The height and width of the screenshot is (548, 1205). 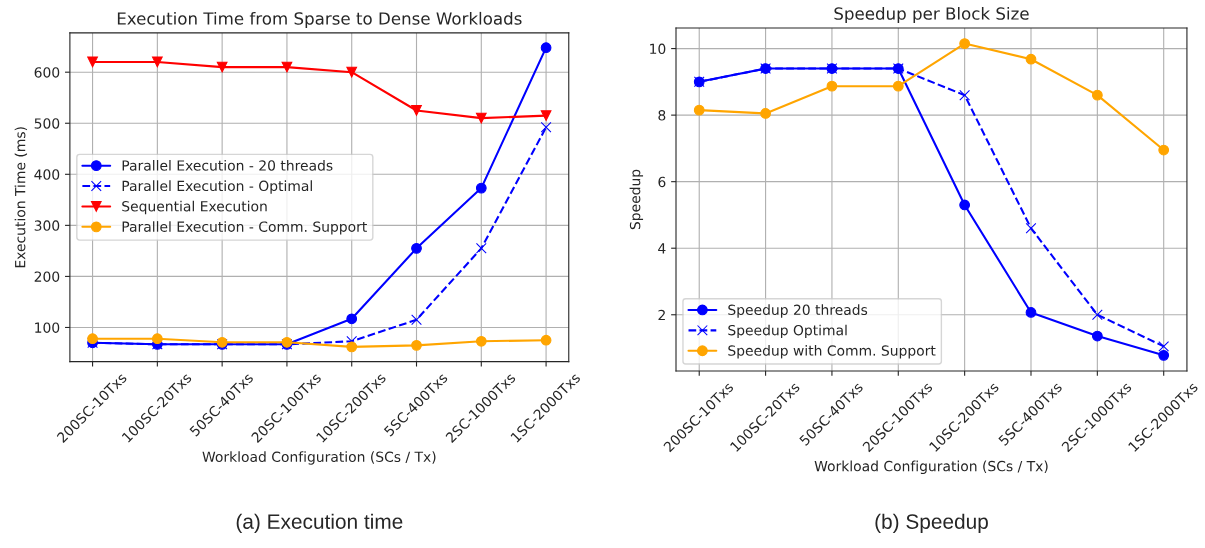 I want to click on y-tick-label: 100, so click(x=47, y=327).